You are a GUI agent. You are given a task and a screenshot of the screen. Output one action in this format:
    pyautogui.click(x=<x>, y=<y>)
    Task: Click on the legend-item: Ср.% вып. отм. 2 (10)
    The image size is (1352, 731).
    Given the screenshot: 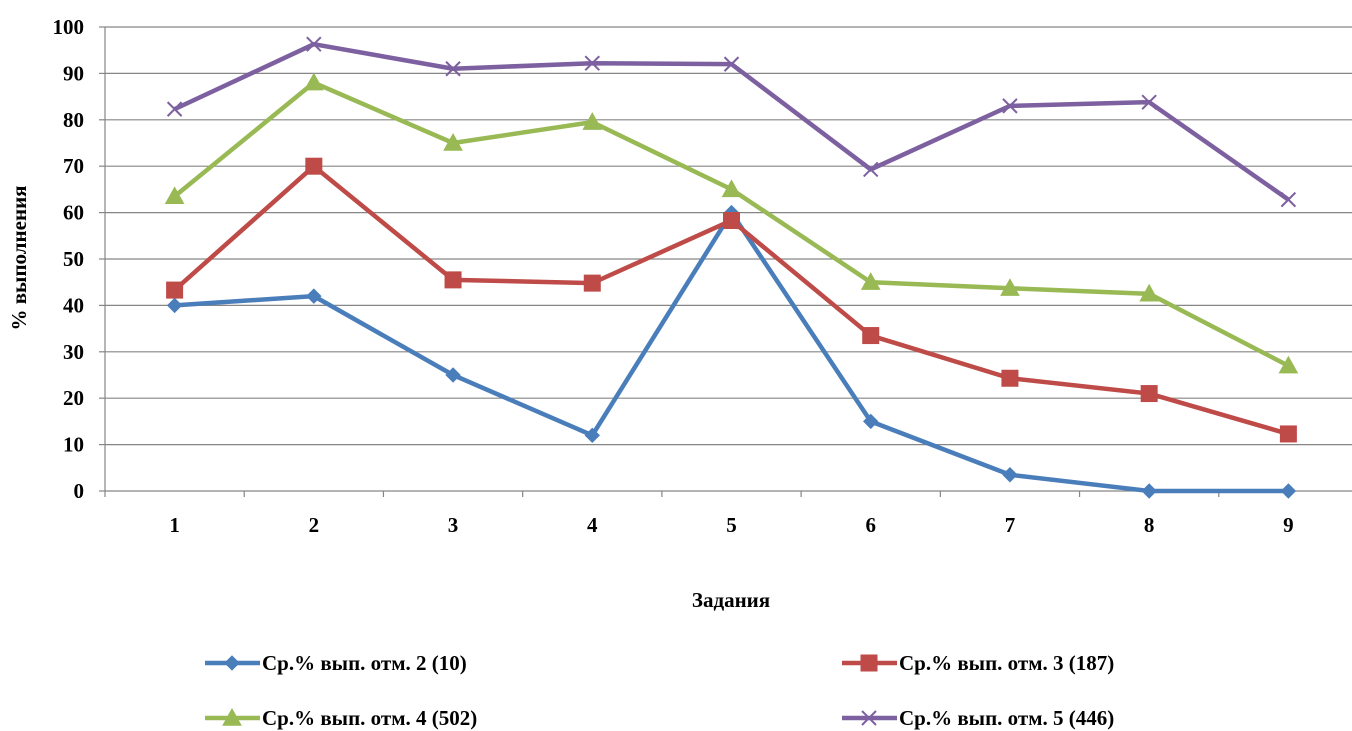 What is the action you would take?
    pyautogui.click(x=336, y=663)
    